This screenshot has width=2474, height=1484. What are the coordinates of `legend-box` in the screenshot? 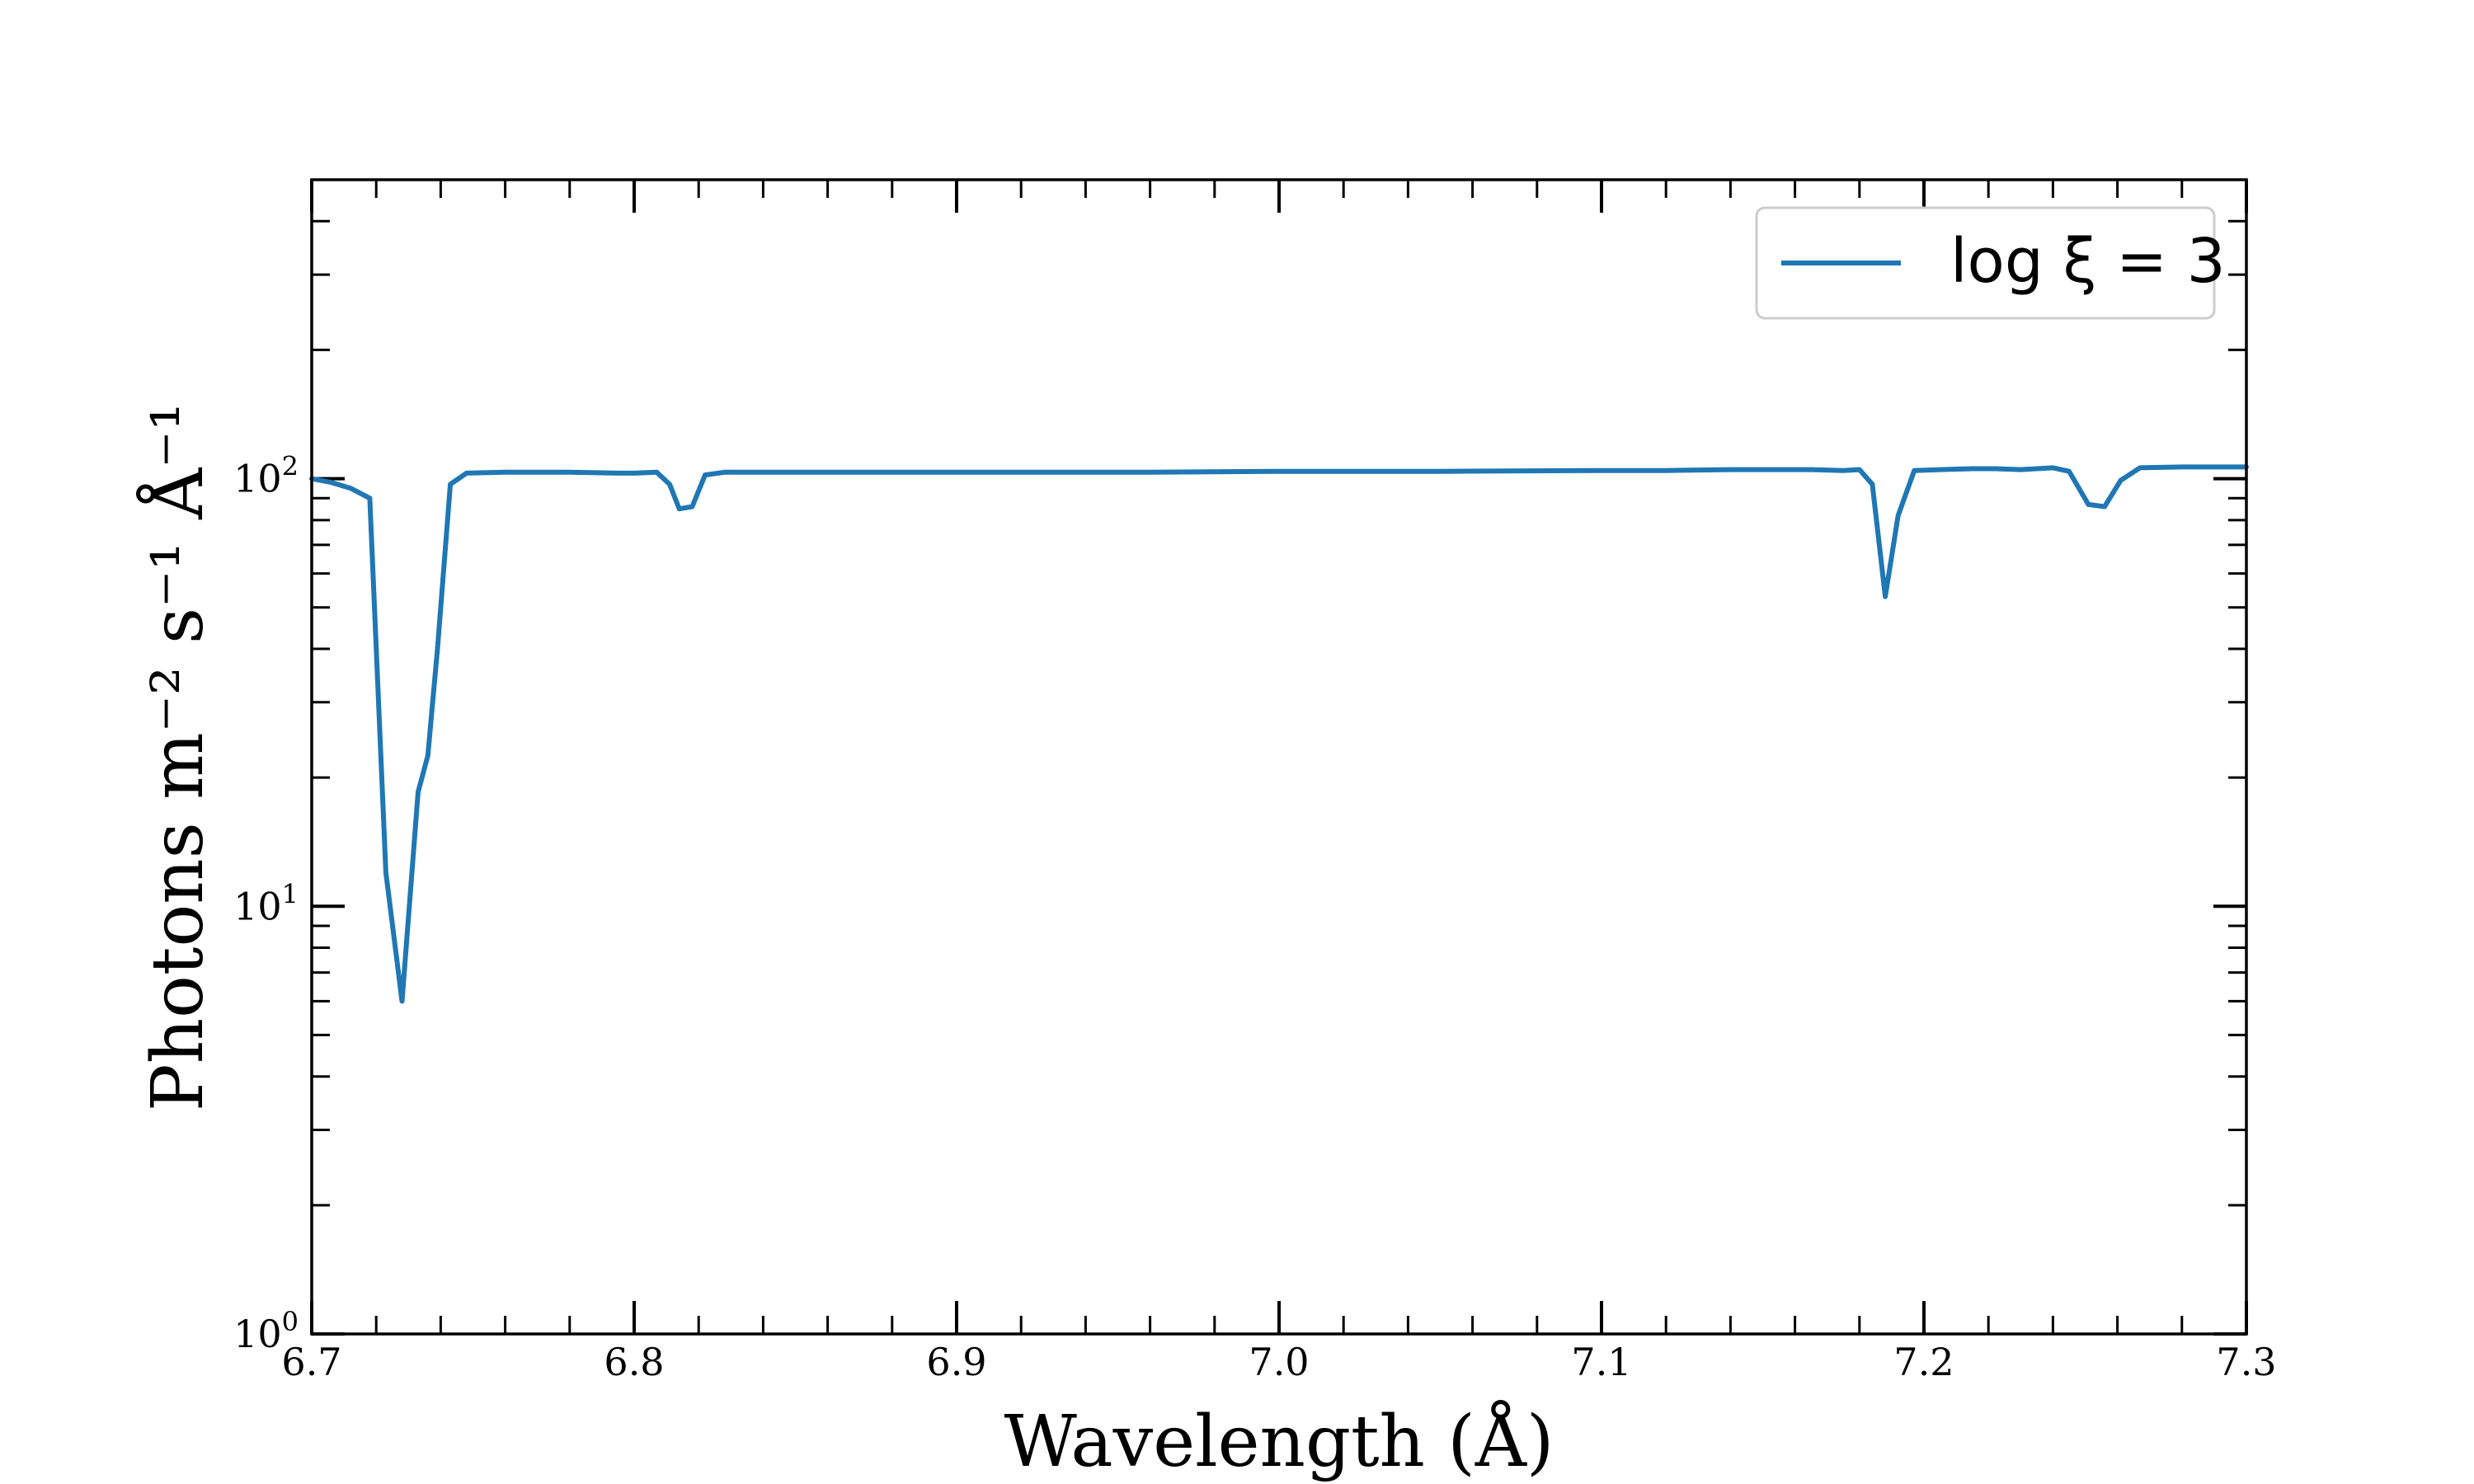 It's located at (1985, 263).